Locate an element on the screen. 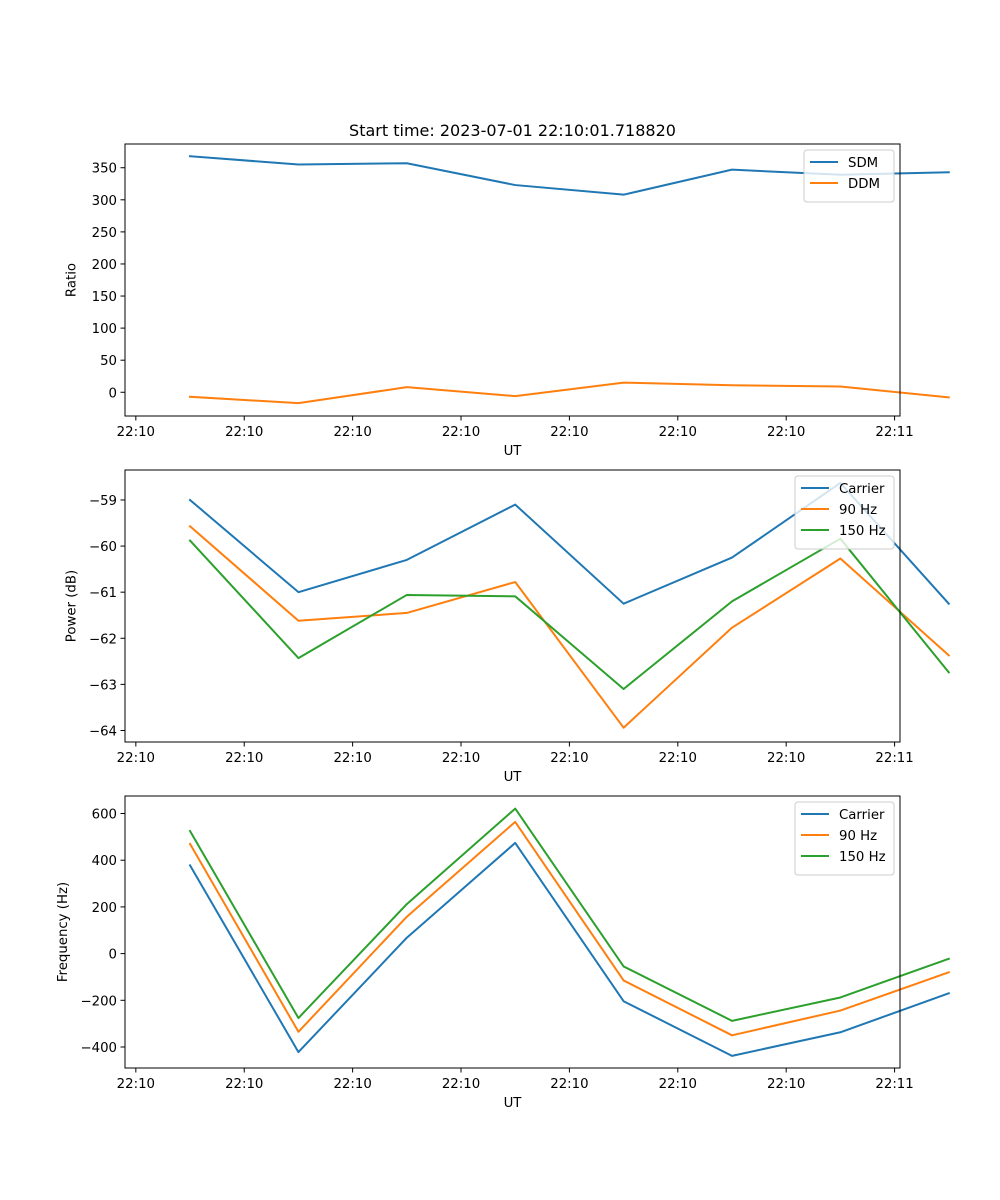 This screenshot has height=1200, width=1000. y-tick-label: 100 is located at coordinates (104, 329).